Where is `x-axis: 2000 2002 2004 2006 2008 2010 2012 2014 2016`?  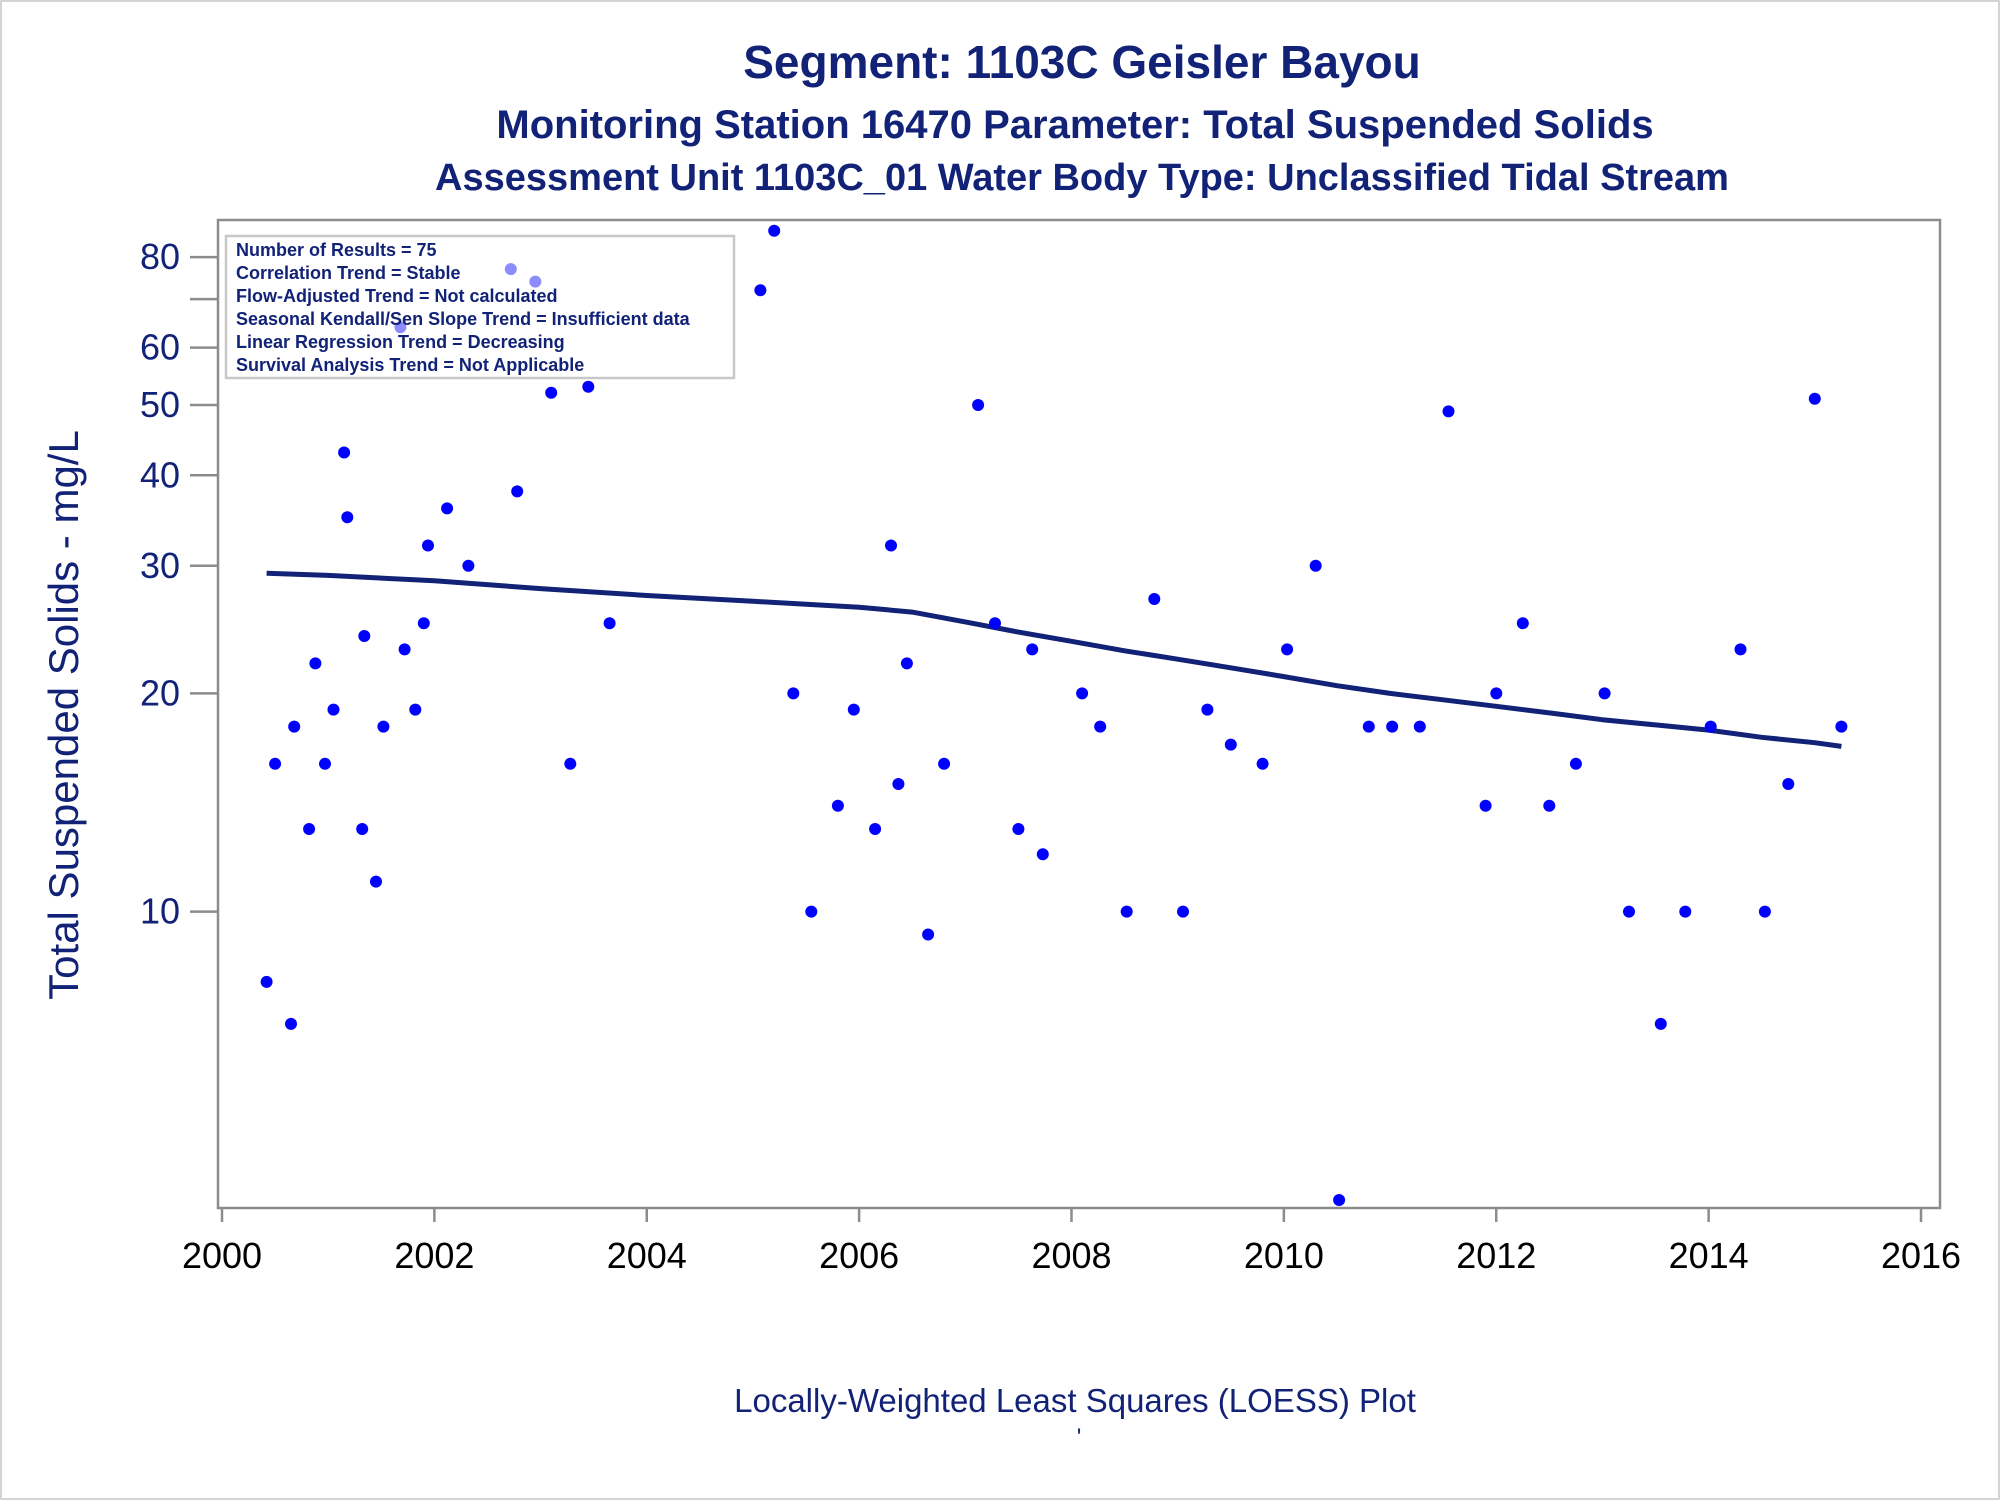 x-axis: 2000 2002 2004 2006 2008 2010 2012 2014 2016 is located at coordinates (1071, 1242).